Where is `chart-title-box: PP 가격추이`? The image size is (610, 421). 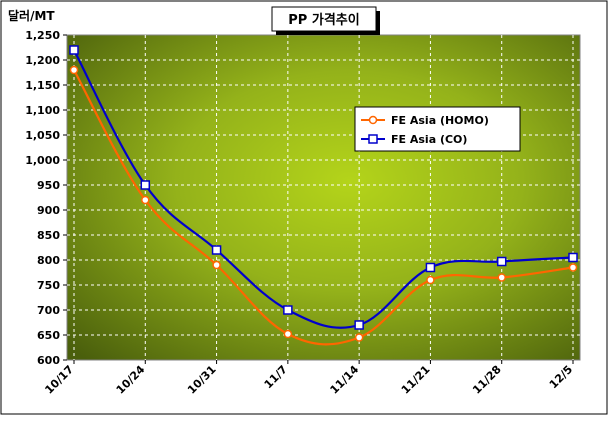
chart-title-box: PP 가격추이 is located at coordinates (325, 20).